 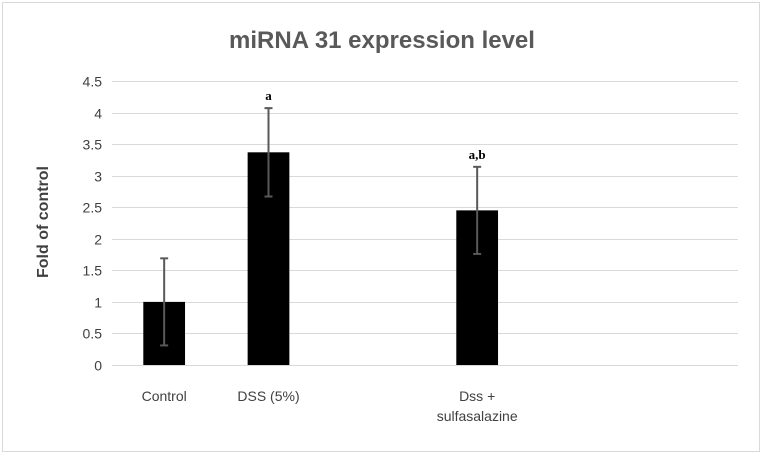 I want to click on x-tick-label: DSS (5%), so click(x=268, y=396).